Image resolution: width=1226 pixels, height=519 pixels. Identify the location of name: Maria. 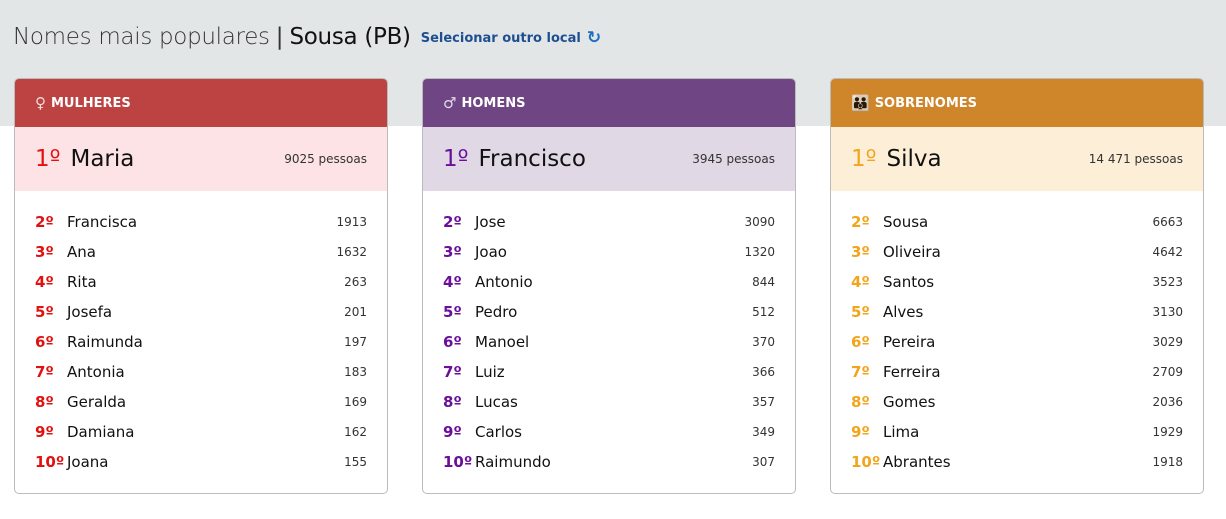
(102, 159).